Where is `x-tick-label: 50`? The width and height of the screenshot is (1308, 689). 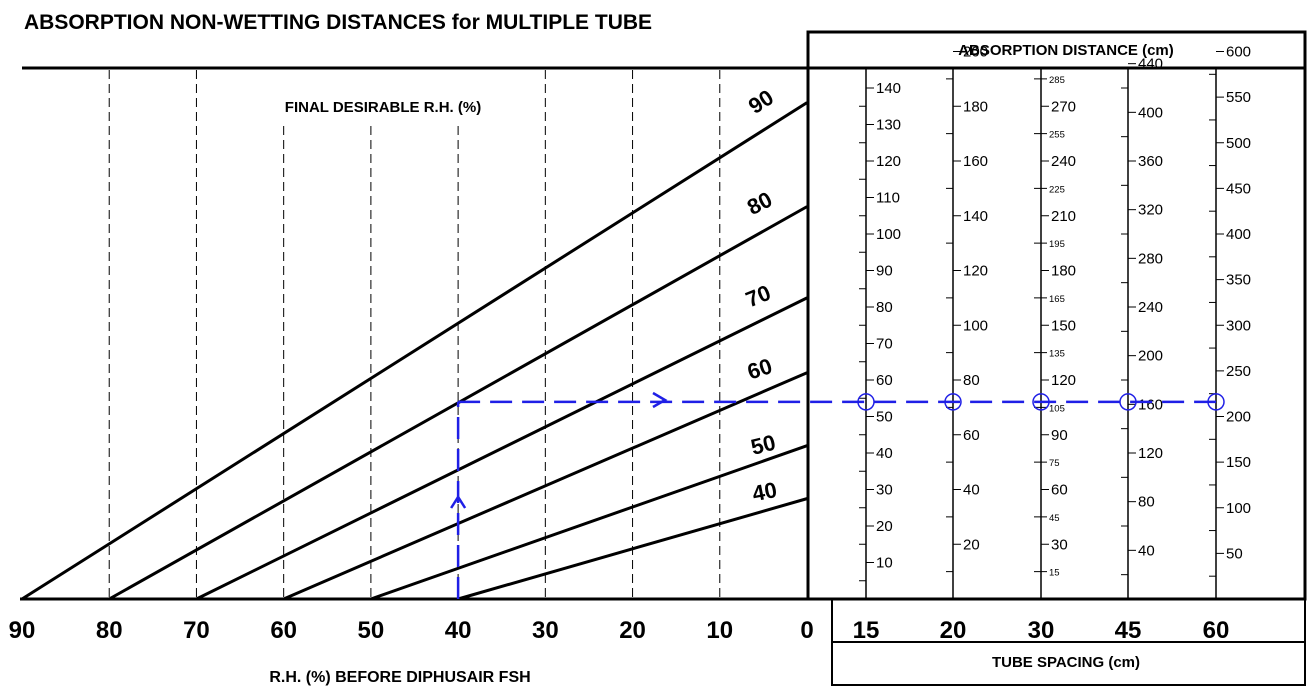 x-tick-label: 50 is located at coordinates (371, 630).